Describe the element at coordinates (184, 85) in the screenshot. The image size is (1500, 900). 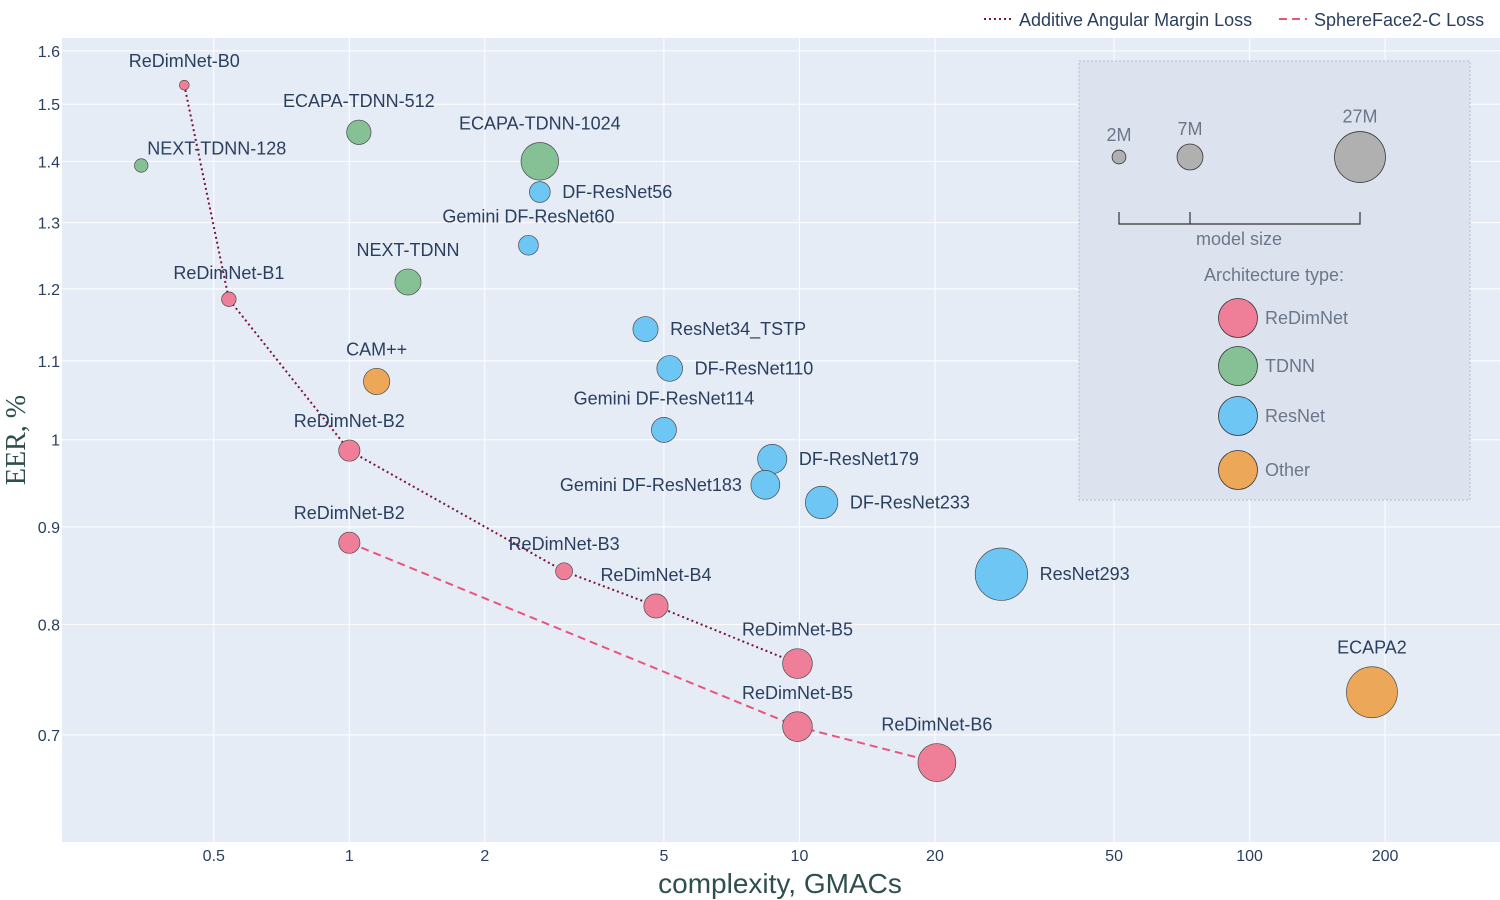
I see `point-redimnet-b0` at that location.